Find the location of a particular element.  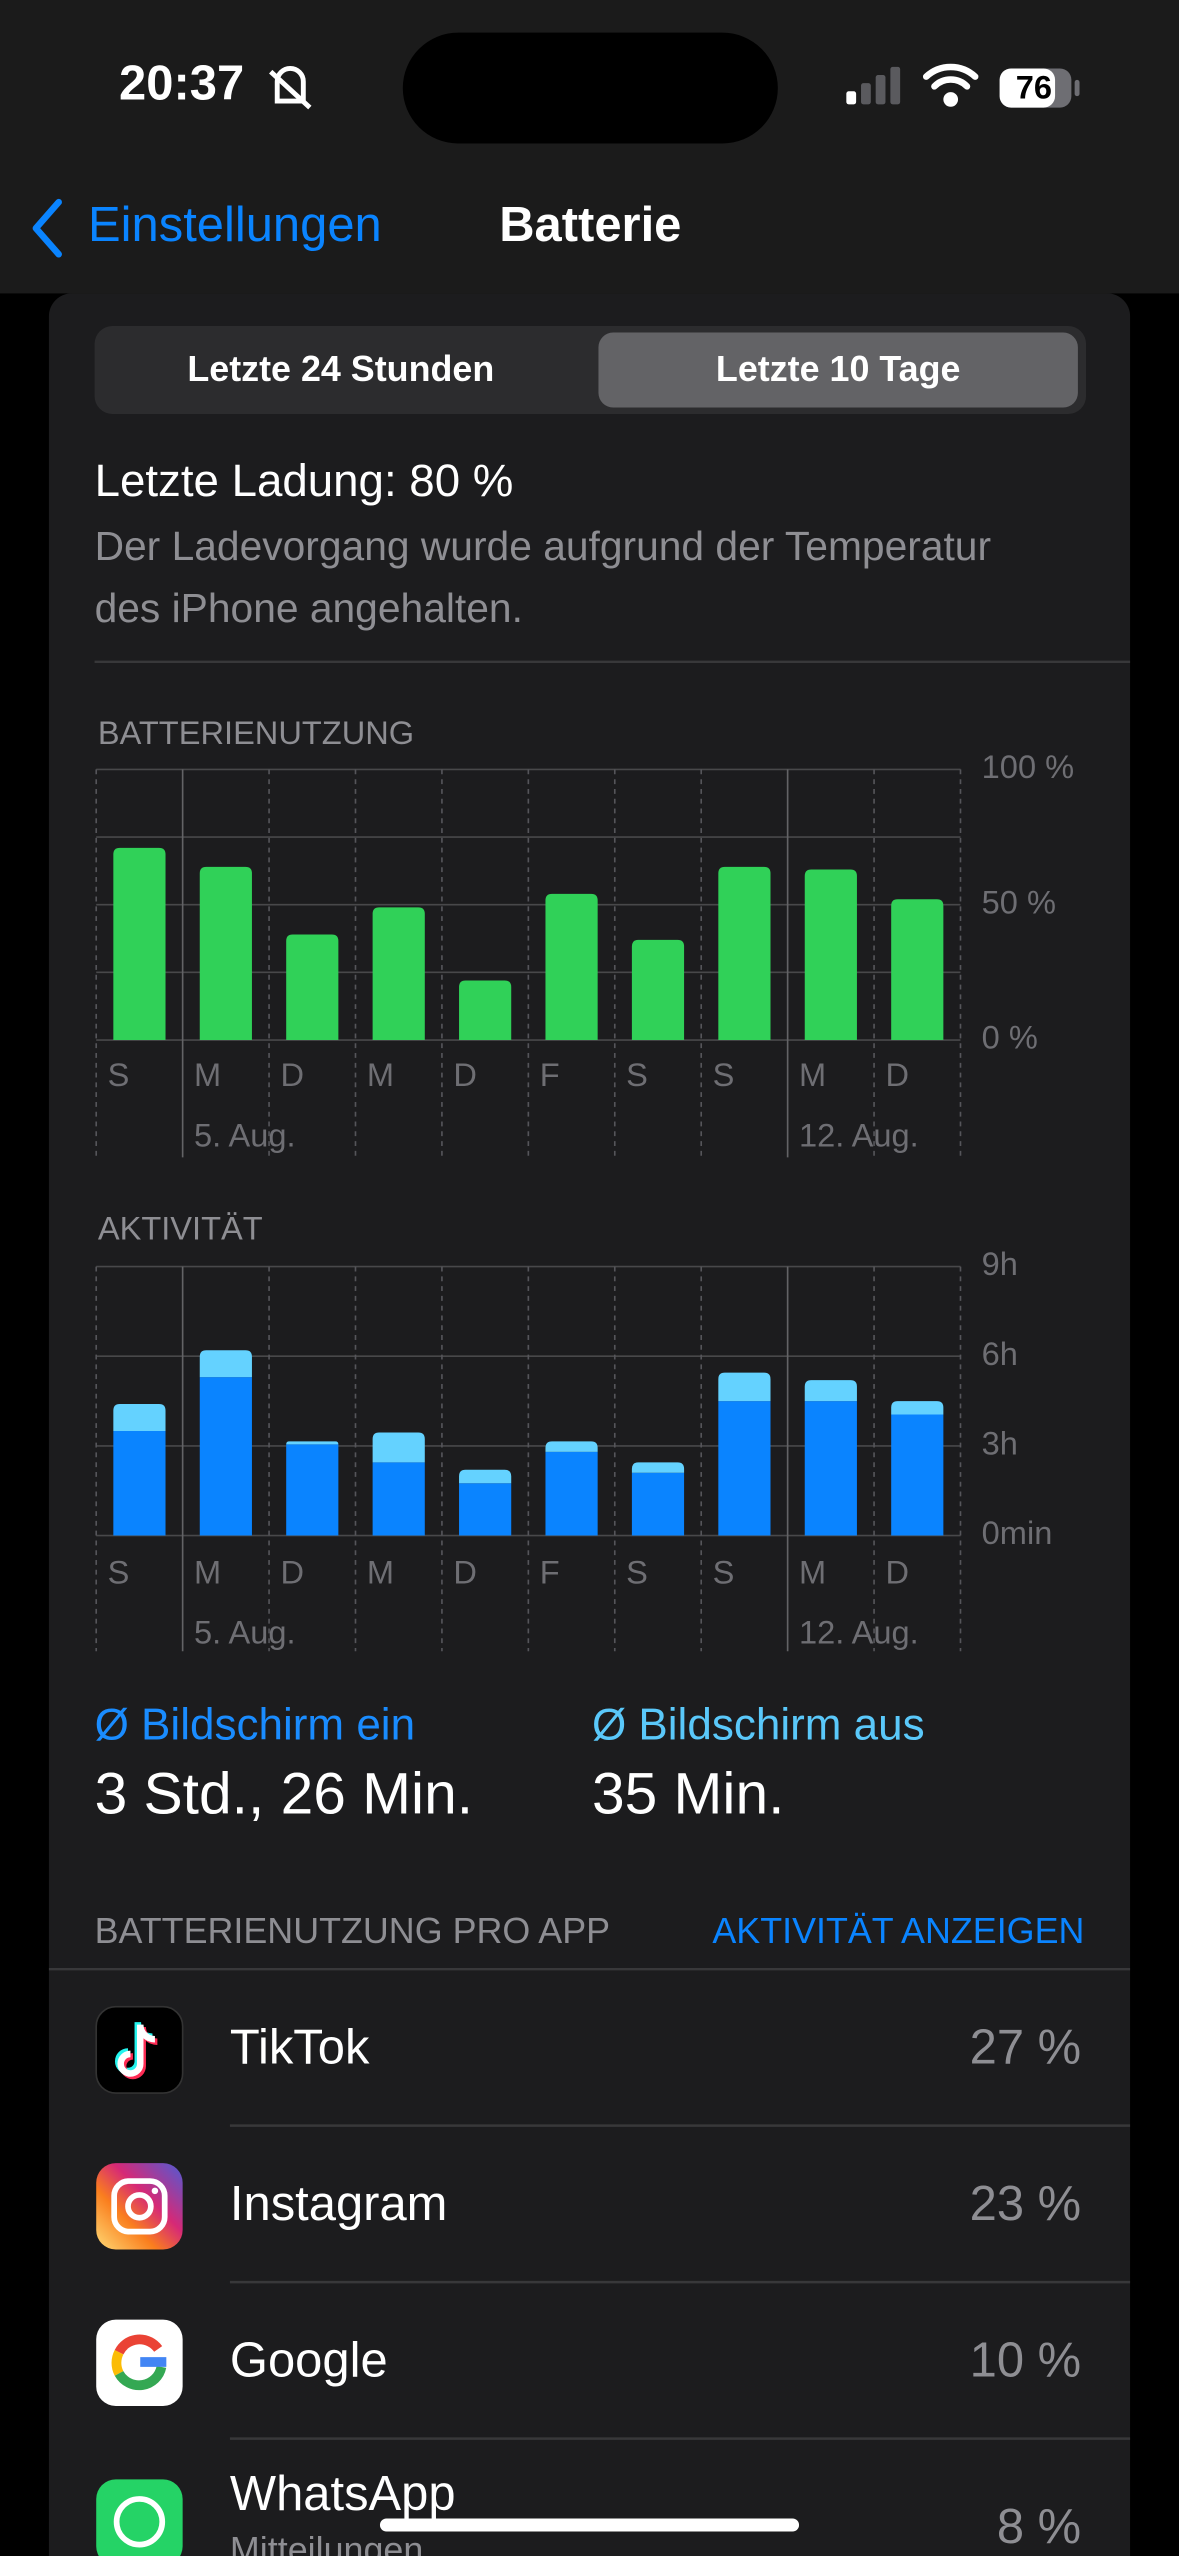

average-label: Ø Bildschirm ein is located at coordinates (255, 1725).